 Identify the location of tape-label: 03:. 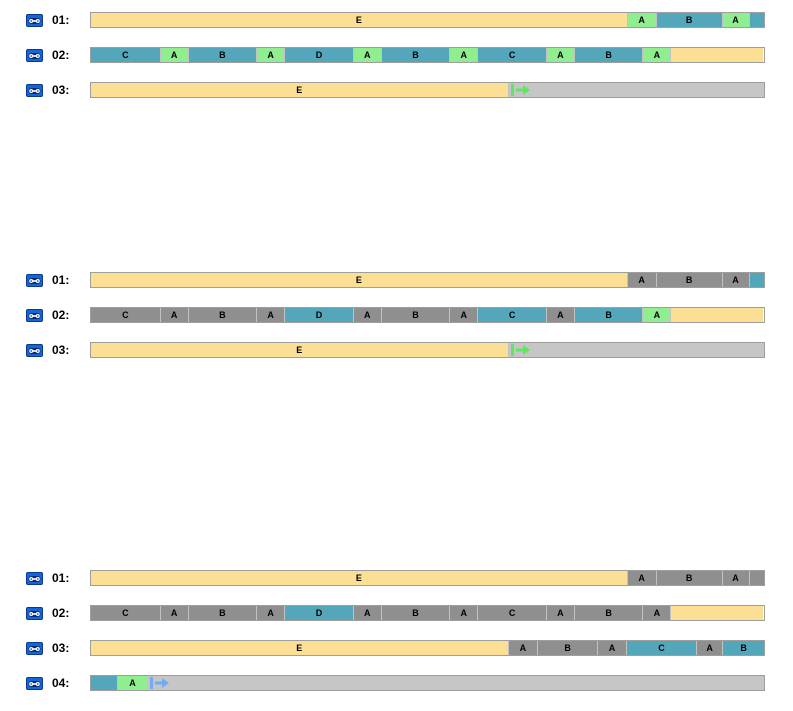
(61, 90).